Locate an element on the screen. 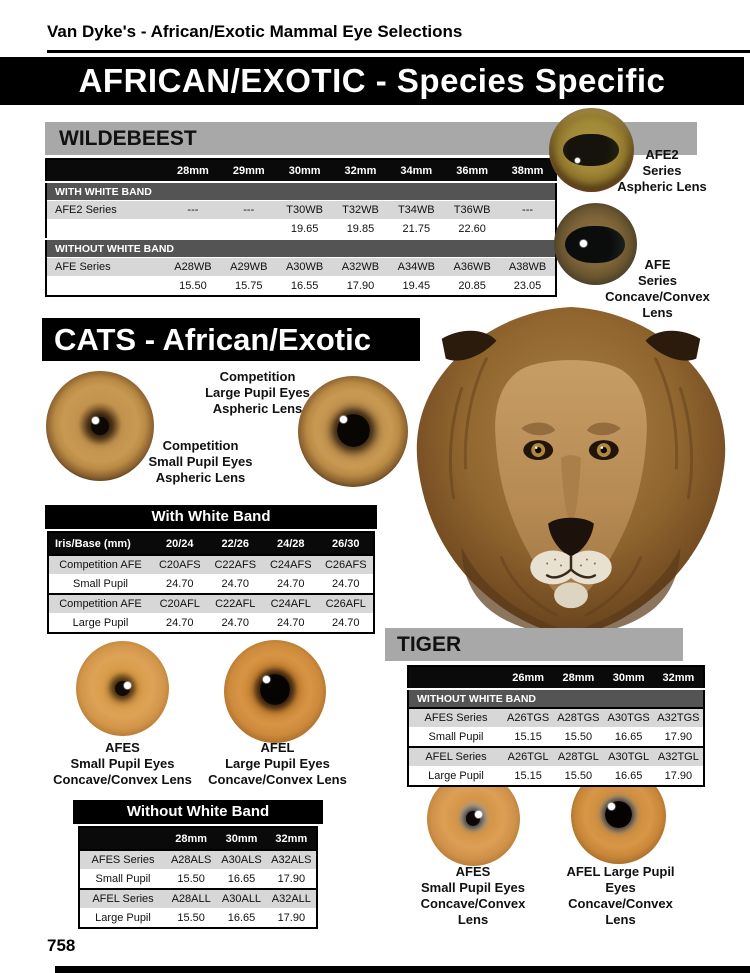  table-row: 15.50 15.75 16.55 17.90 19.45 20.85 23.05 is located at coordinates (301, 286).